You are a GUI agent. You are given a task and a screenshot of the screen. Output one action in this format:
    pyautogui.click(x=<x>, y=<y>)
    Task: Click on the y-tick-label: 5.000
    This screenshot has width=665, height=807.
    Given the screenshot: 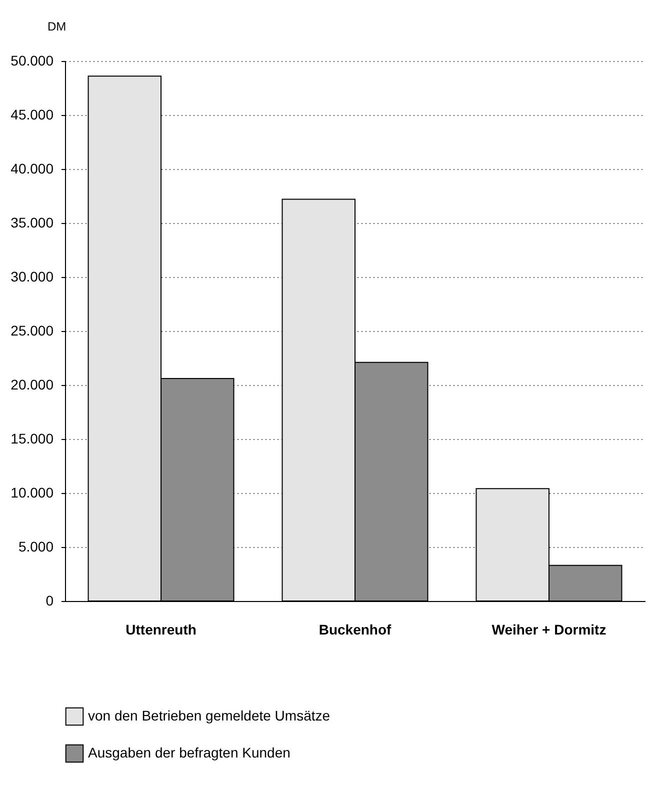 What is the action you would take?
    pyautogui.click(x=36, y=546)
    